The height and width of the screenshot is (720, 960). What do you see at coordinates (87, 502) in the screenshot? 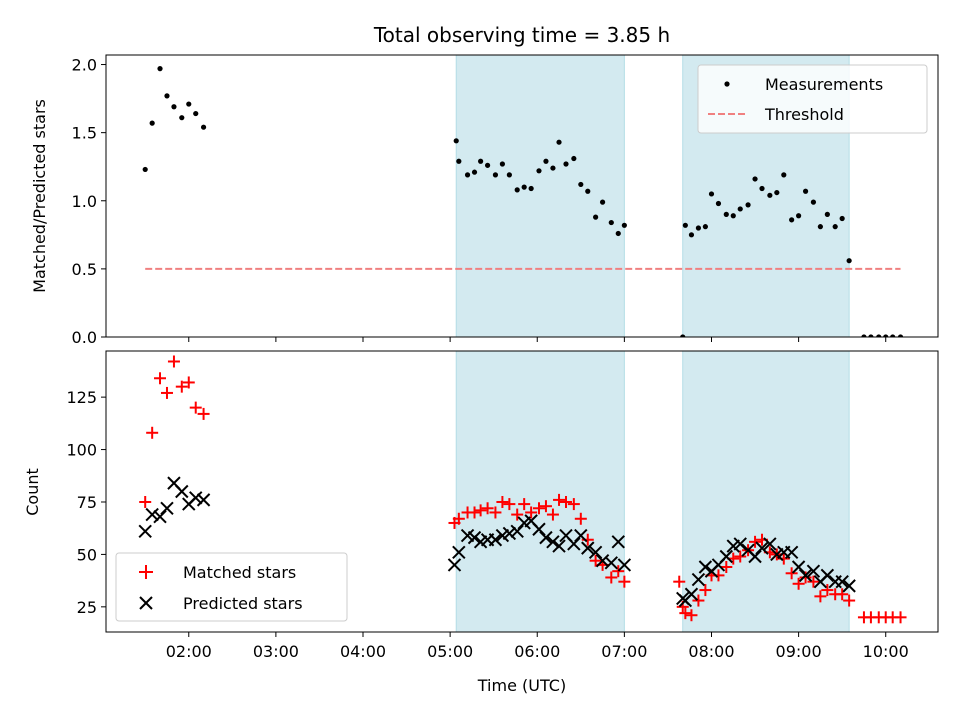
I see `bottom-ytick-label: 75` at bounding box center [87, 502].